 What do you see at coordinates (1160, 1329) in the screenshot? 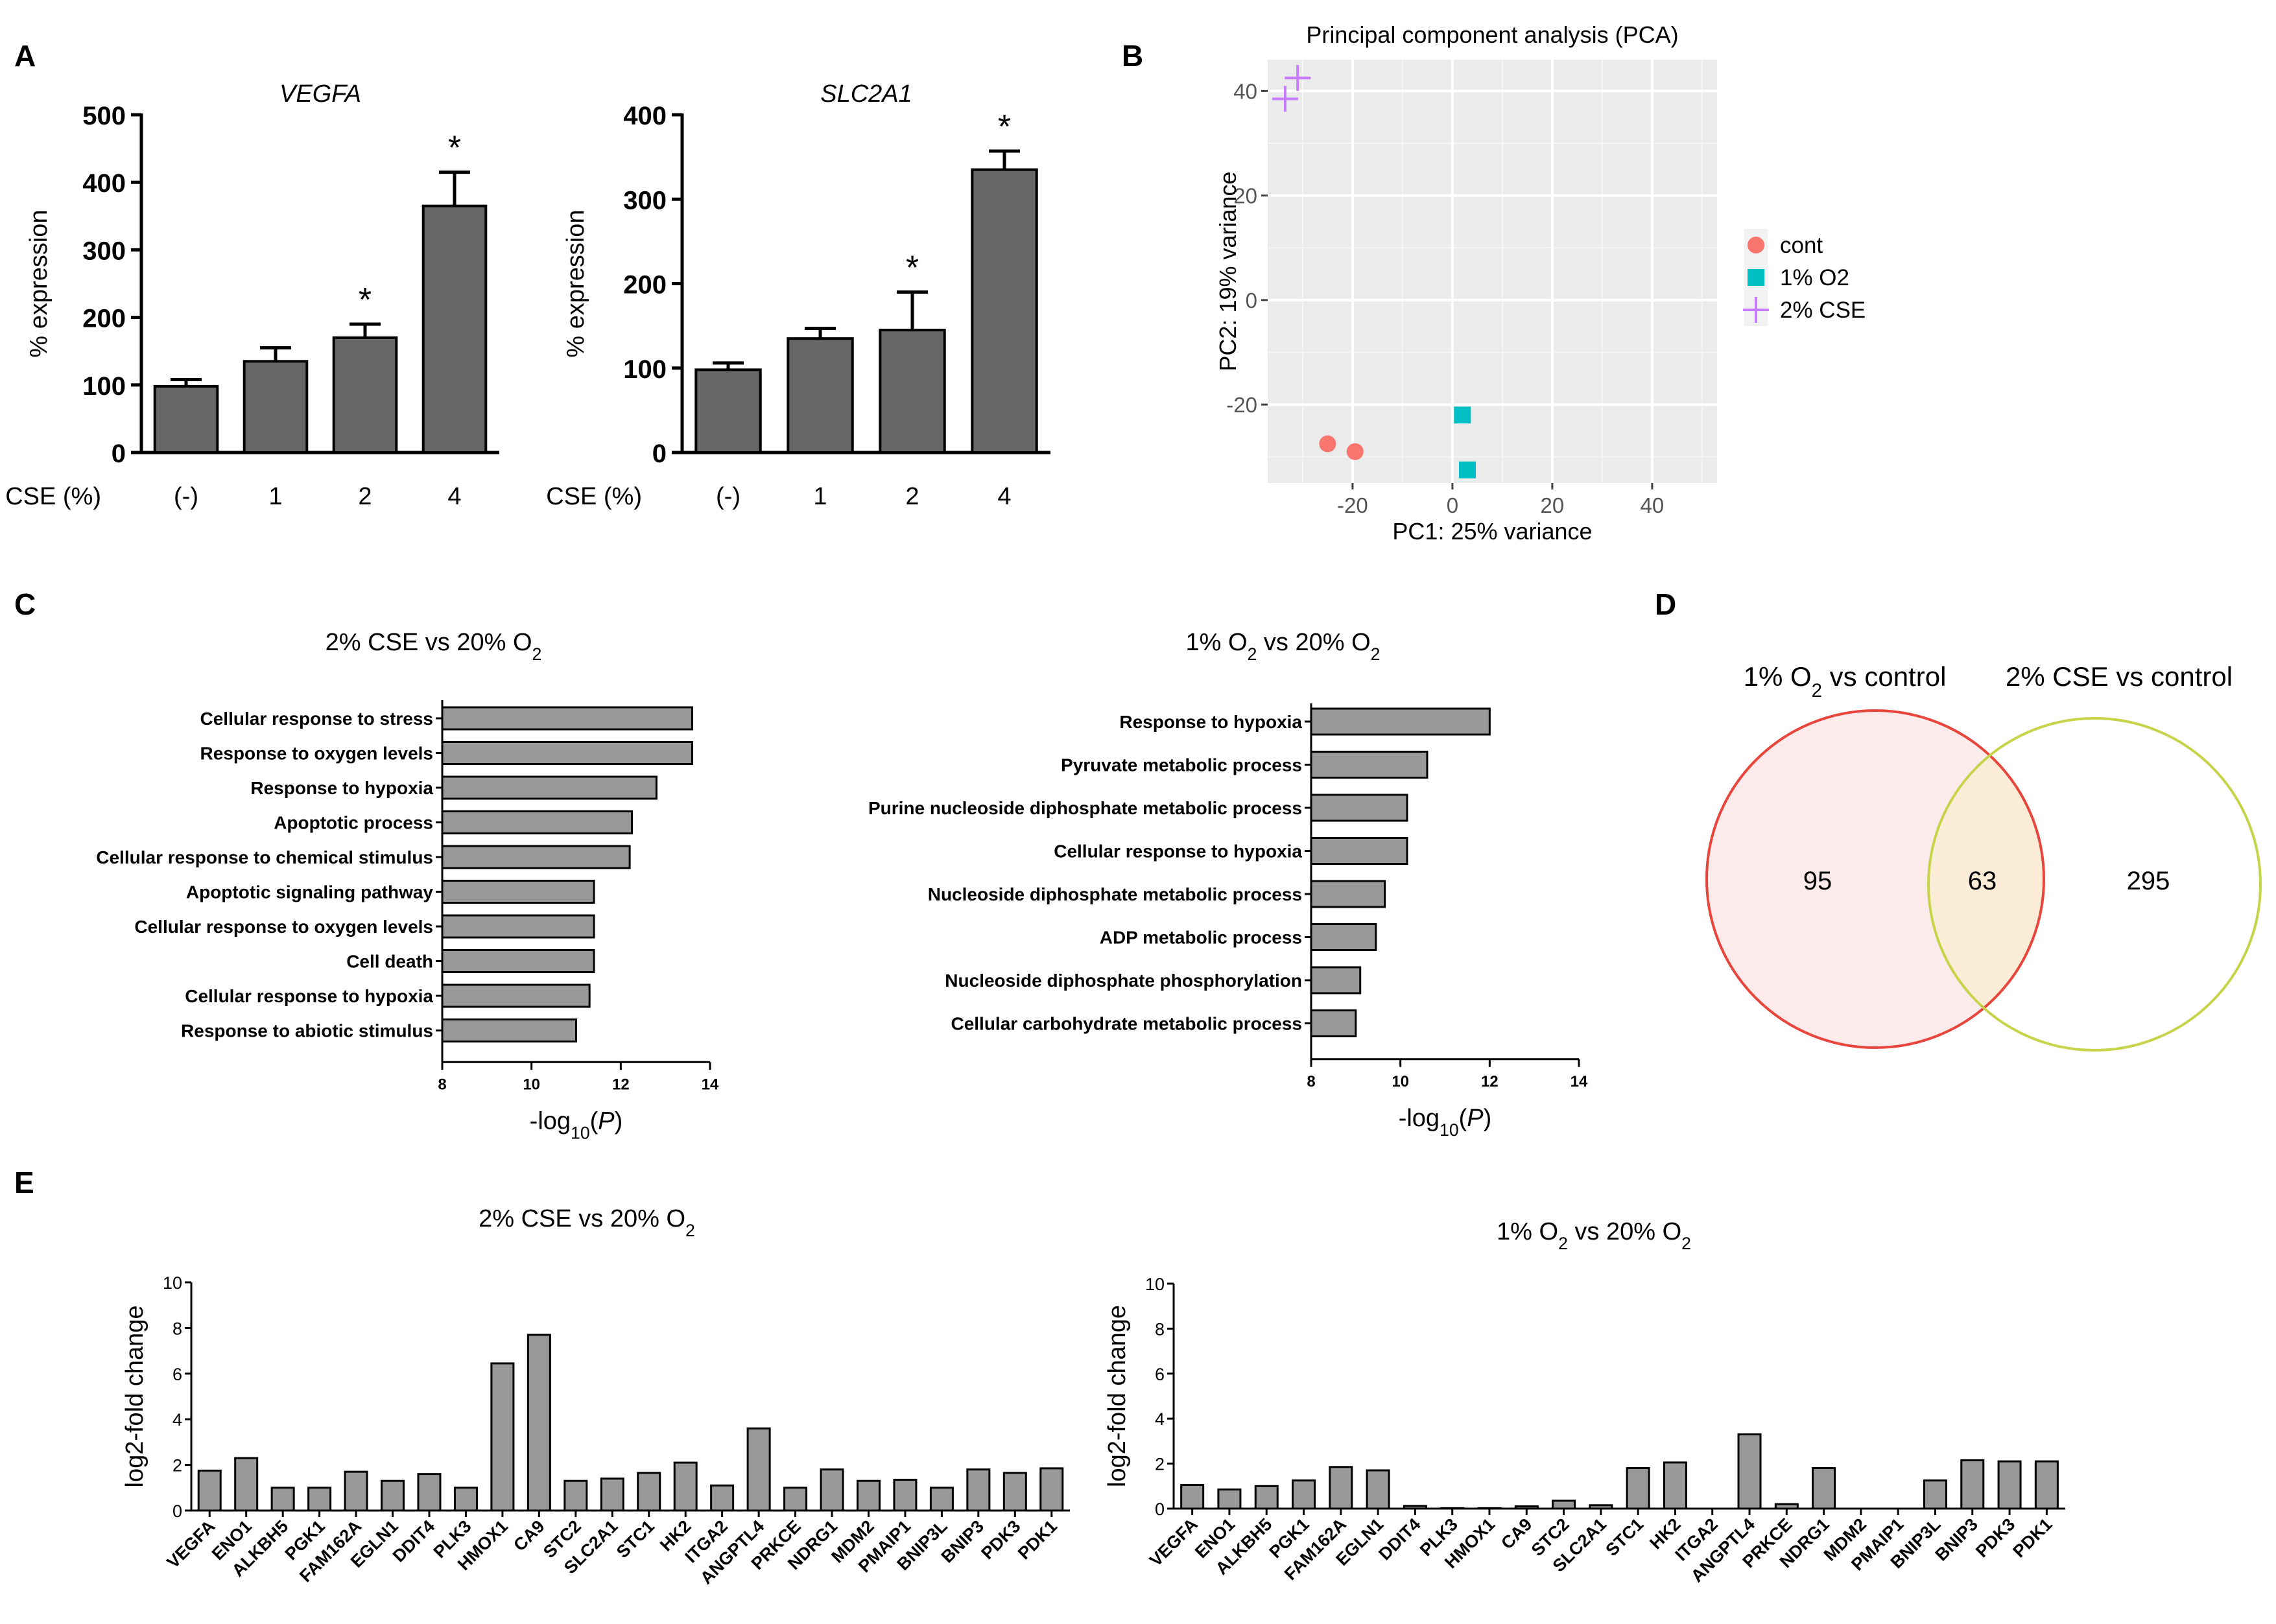
I see `y-tick-label: 8` at bounding box center [1160, 1329].